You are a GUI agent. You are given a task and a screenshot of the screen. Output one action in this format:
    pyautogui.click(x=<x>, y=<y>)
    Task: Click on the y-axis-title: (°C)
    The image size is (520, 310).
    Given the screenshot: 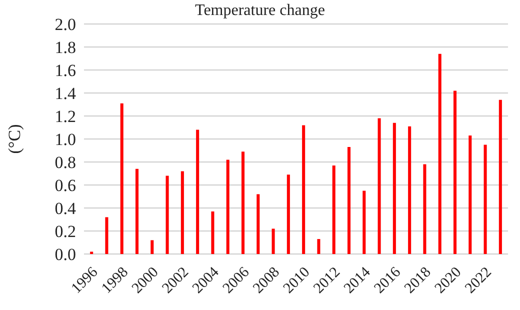 What is the action you would take?
    pyautogui.click(x=14, y=139)
    